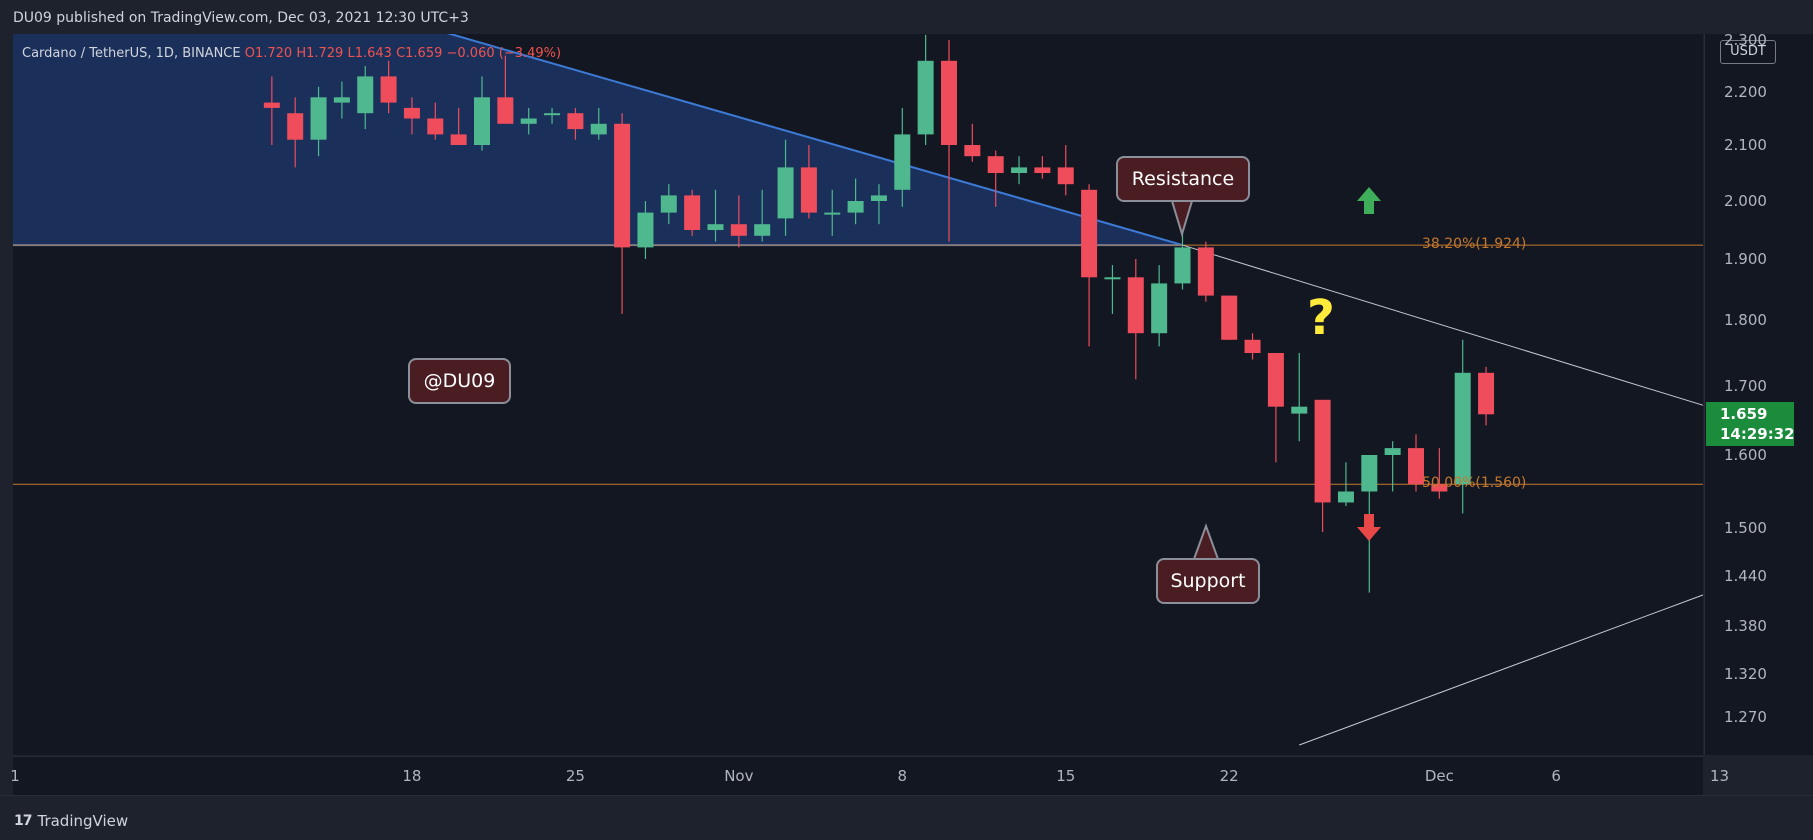 The image size is (1813, 840). Describe the element at coordinates (1066, 776) in the screenshot. I see `time-tick-label: 15` at that location.